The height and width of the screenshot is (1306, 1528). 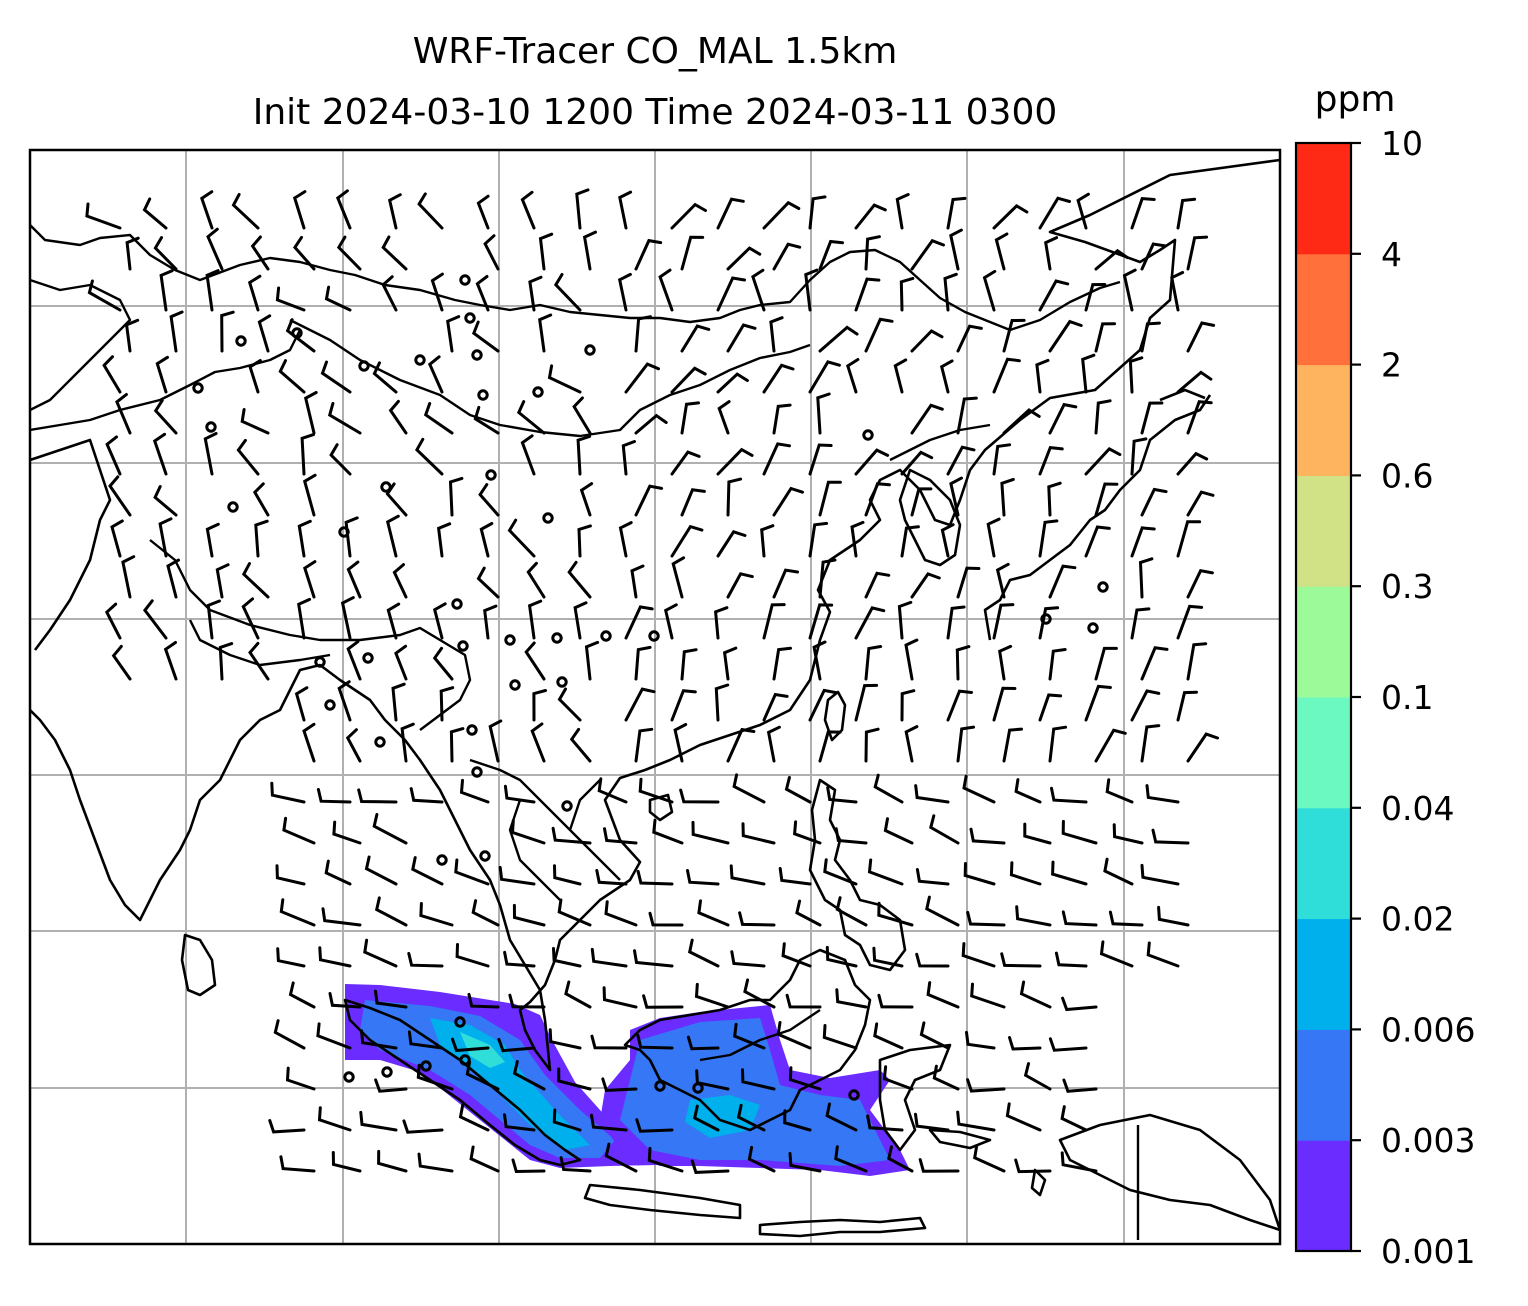 I want to click on coast-korea, so click(x=930, y=517).